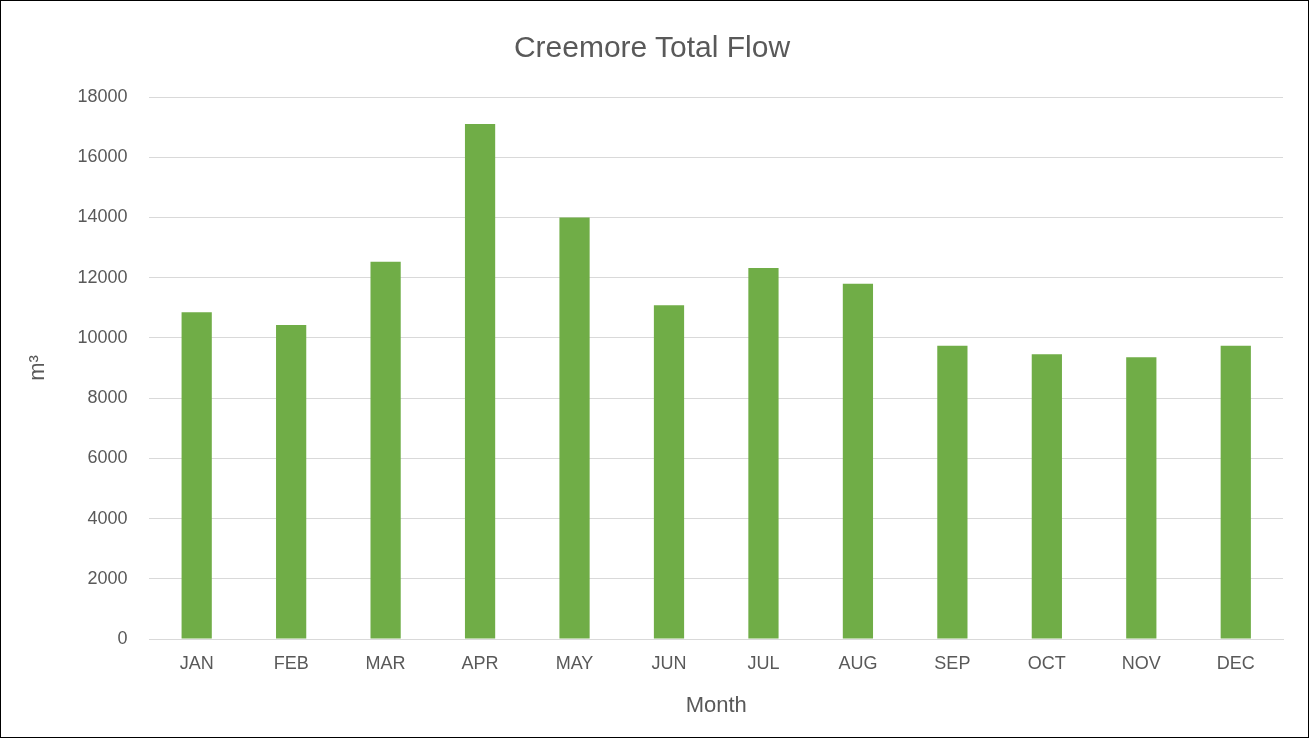 Image resolution: width=1309 pixels, height=738 pixels. What do you see at coordinates (574, 662) in the screenshot?
I see `x-tick-label: MAY` at bounding box center [574, 662].